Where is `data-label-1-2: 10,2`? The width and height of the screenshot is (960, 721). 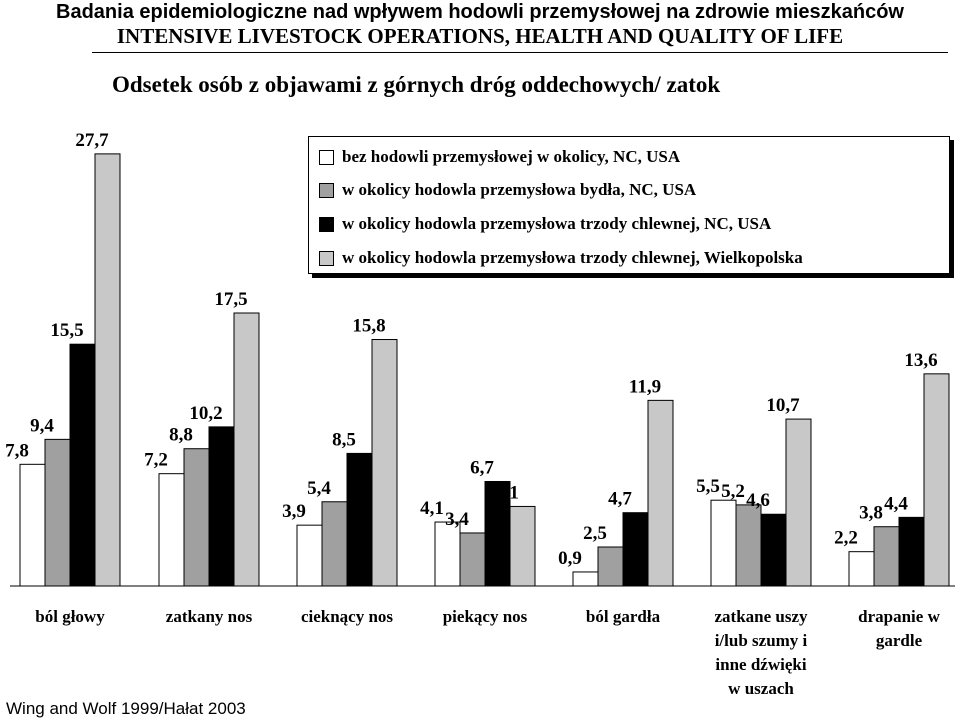
data-label-1-2: 10,2 is located at coordinates (205, 413).